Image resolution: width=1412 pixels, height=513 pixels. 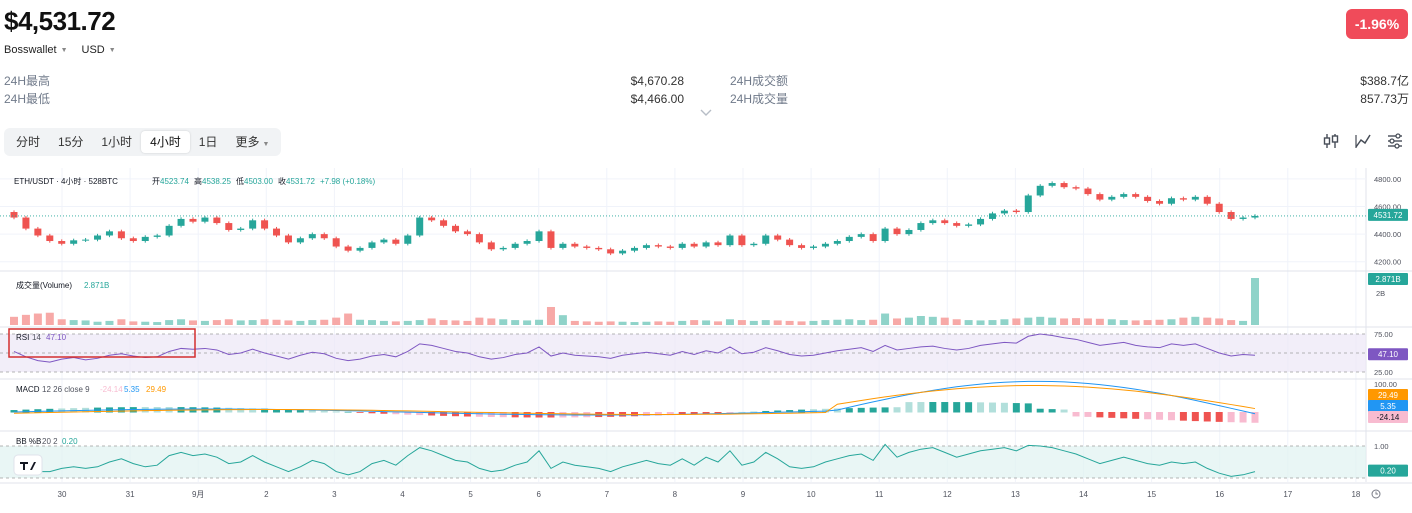 What do you see at coordinates (334, 494) in the screenshot?
I see `x-tick-label: 3` at bounding box center [334, 494].